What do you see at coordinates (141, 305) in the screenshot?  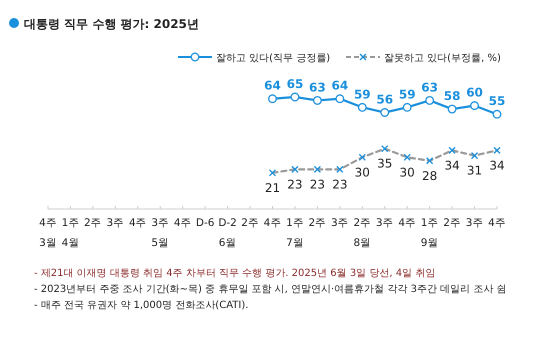 I see `text: - 매주 전국 유권자 약 1,000명 전화조사(CATI).` at bounding box center [141, 305].